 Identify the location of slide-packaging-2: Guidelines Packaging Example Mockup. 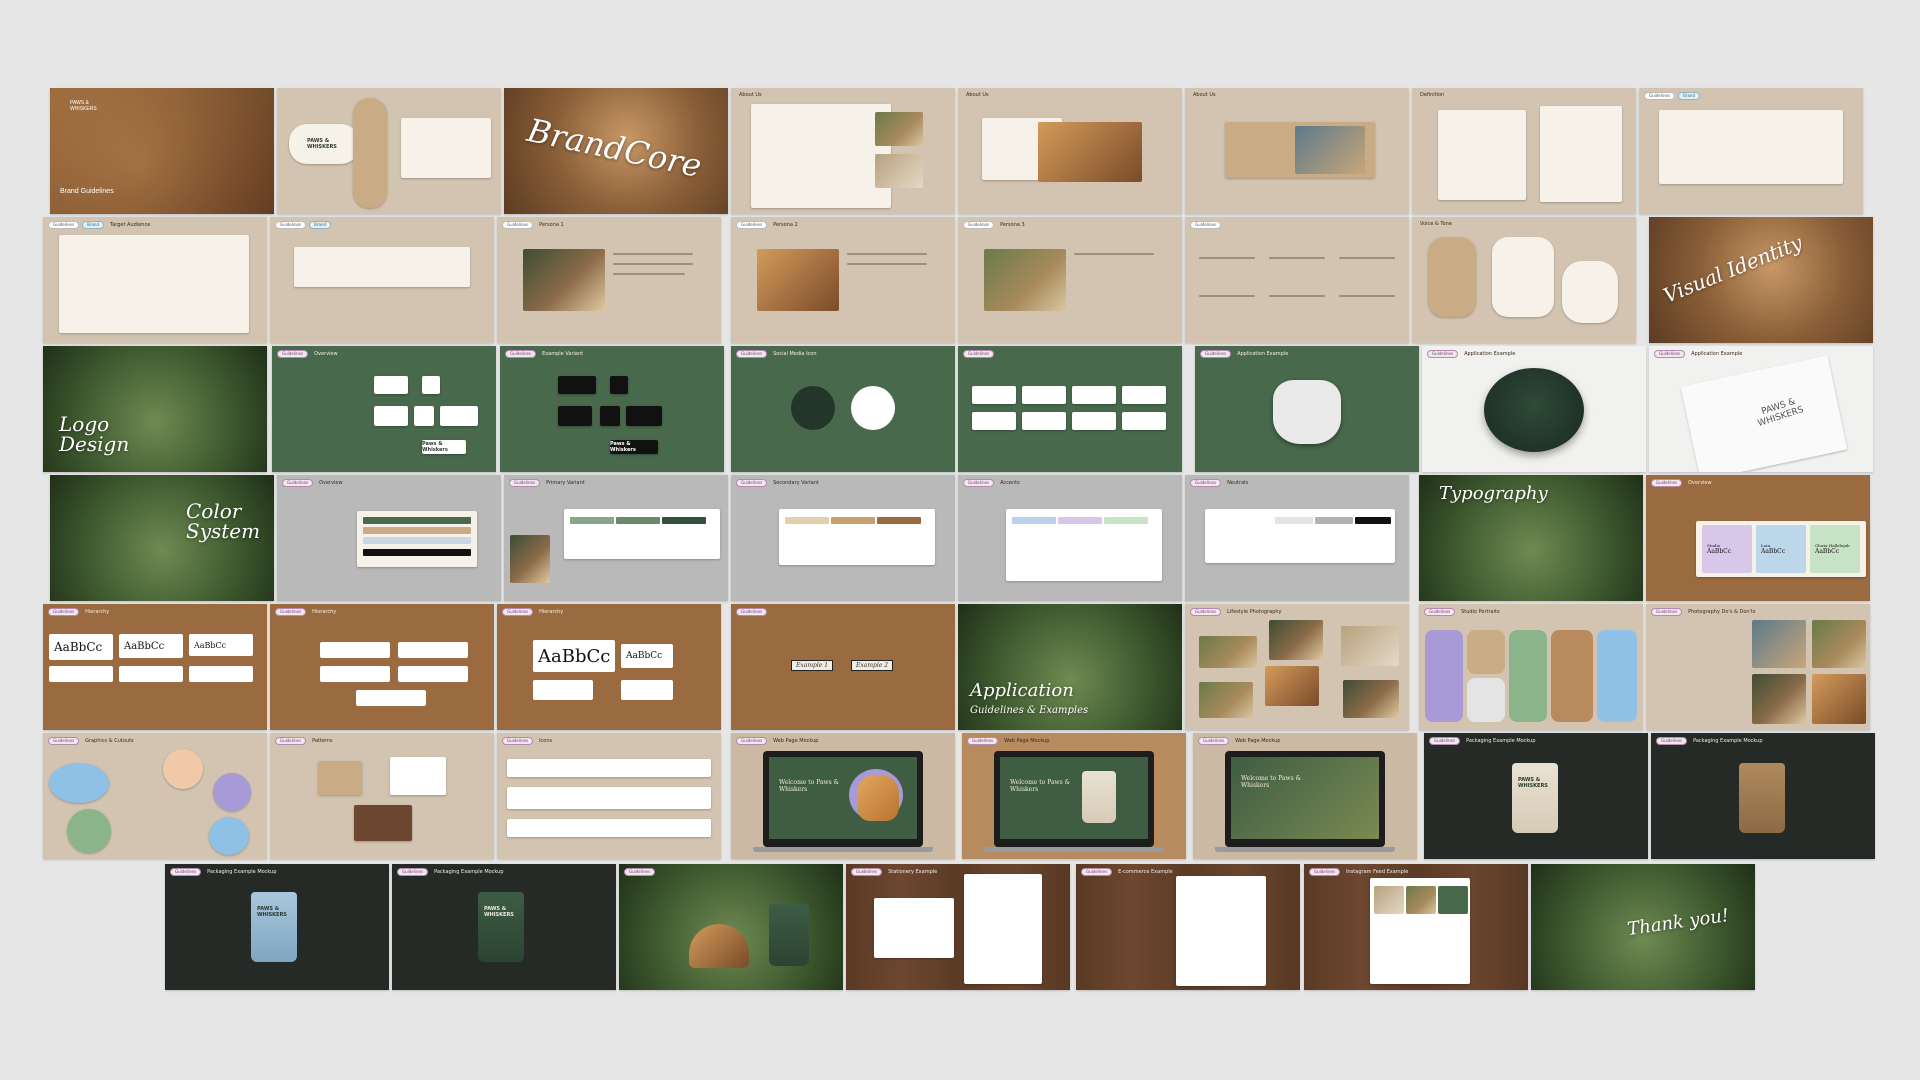
(1763, 796).